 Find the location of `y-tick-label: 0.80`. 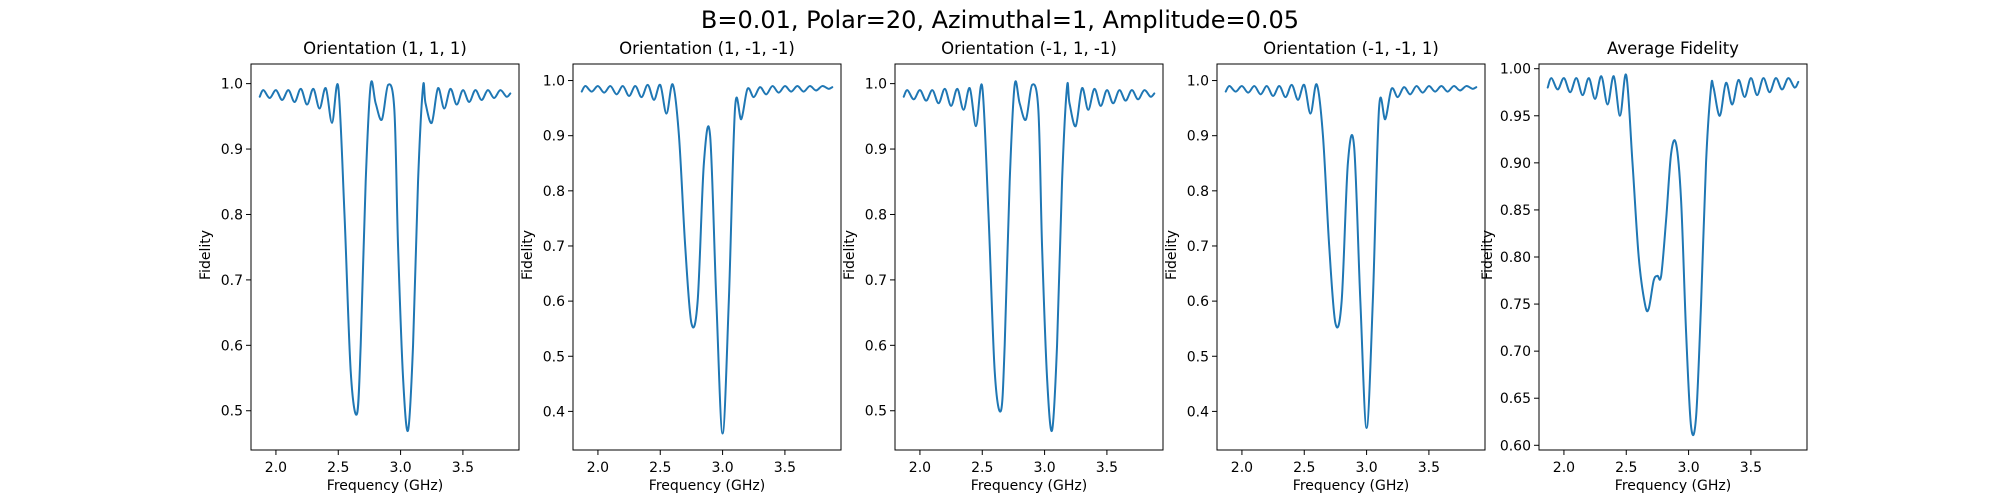

y-tick-label: 0.80 is located at coordinates (1515, 258).